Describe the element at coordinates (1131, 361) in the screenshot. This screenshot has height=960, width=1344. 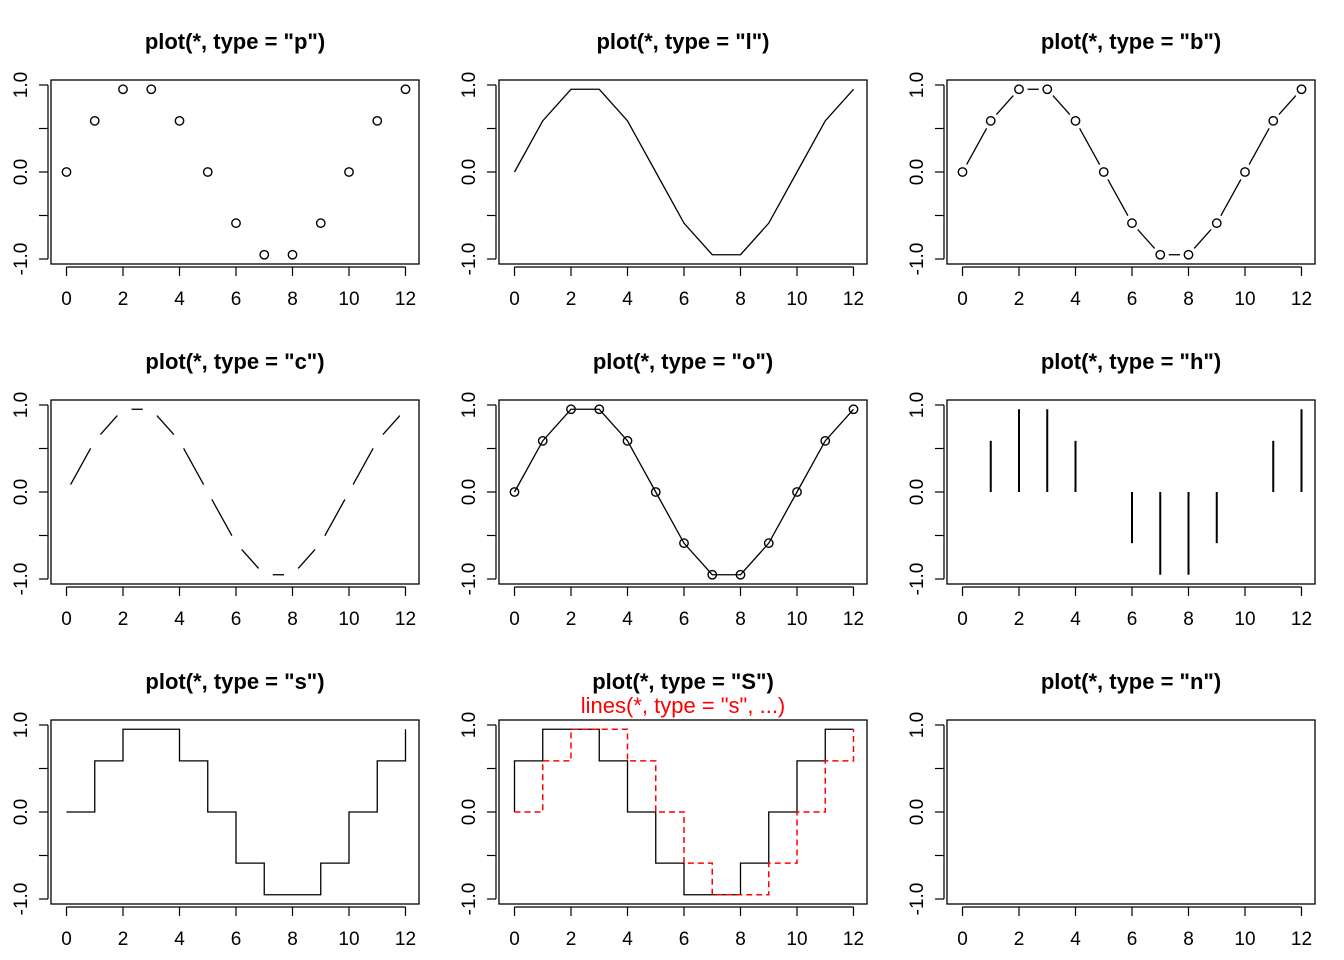
I see `panel-title: plot(*, type = "h")` at that location.